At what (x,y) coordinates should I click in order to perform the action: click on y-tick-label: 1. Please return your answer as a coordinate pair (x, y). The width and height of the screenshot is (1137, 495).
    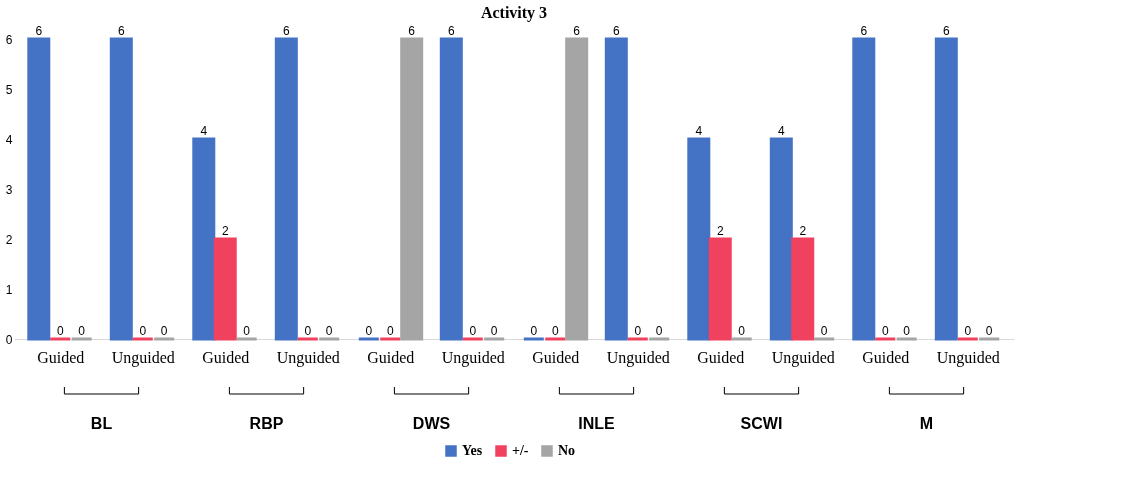
    Looking at the image, I should click on (9, 289).